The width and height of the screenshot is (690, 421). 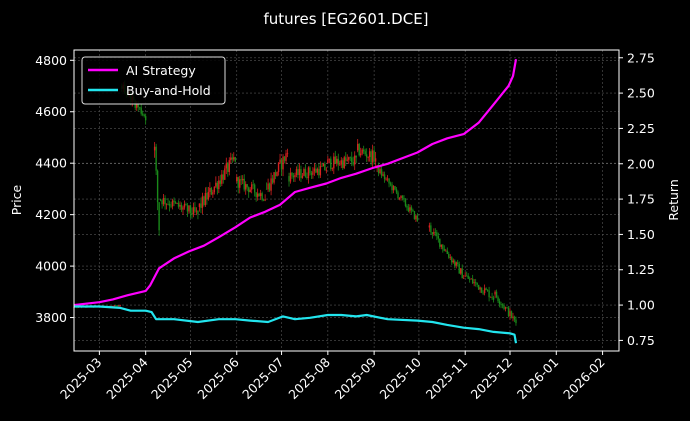 What do you see at coordinates (51, 60) in the screenshot?
I see `y-tick-label: 4800` at bounding box center [51, 60].